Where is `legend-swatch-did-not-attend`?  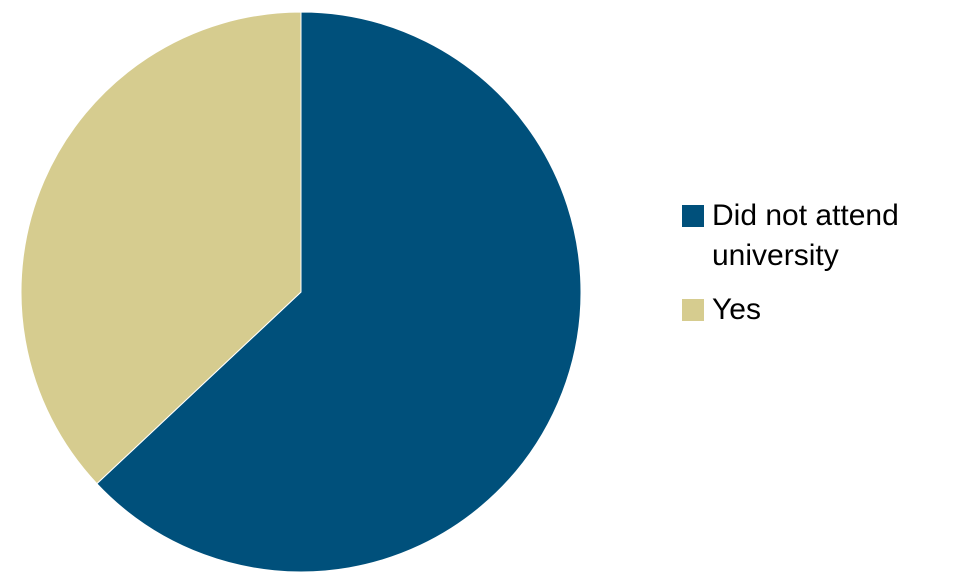 legend-swatch-did-not-attend is located at coordinates (693, 216).